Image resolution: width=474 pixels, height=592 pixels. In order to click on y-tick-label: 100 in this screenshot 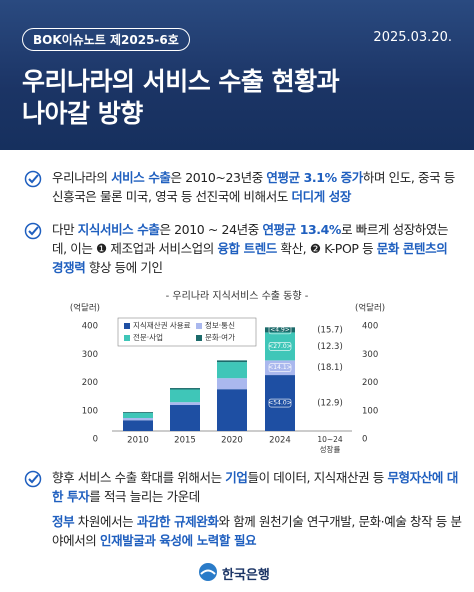, I will do `click(90, 411)`.